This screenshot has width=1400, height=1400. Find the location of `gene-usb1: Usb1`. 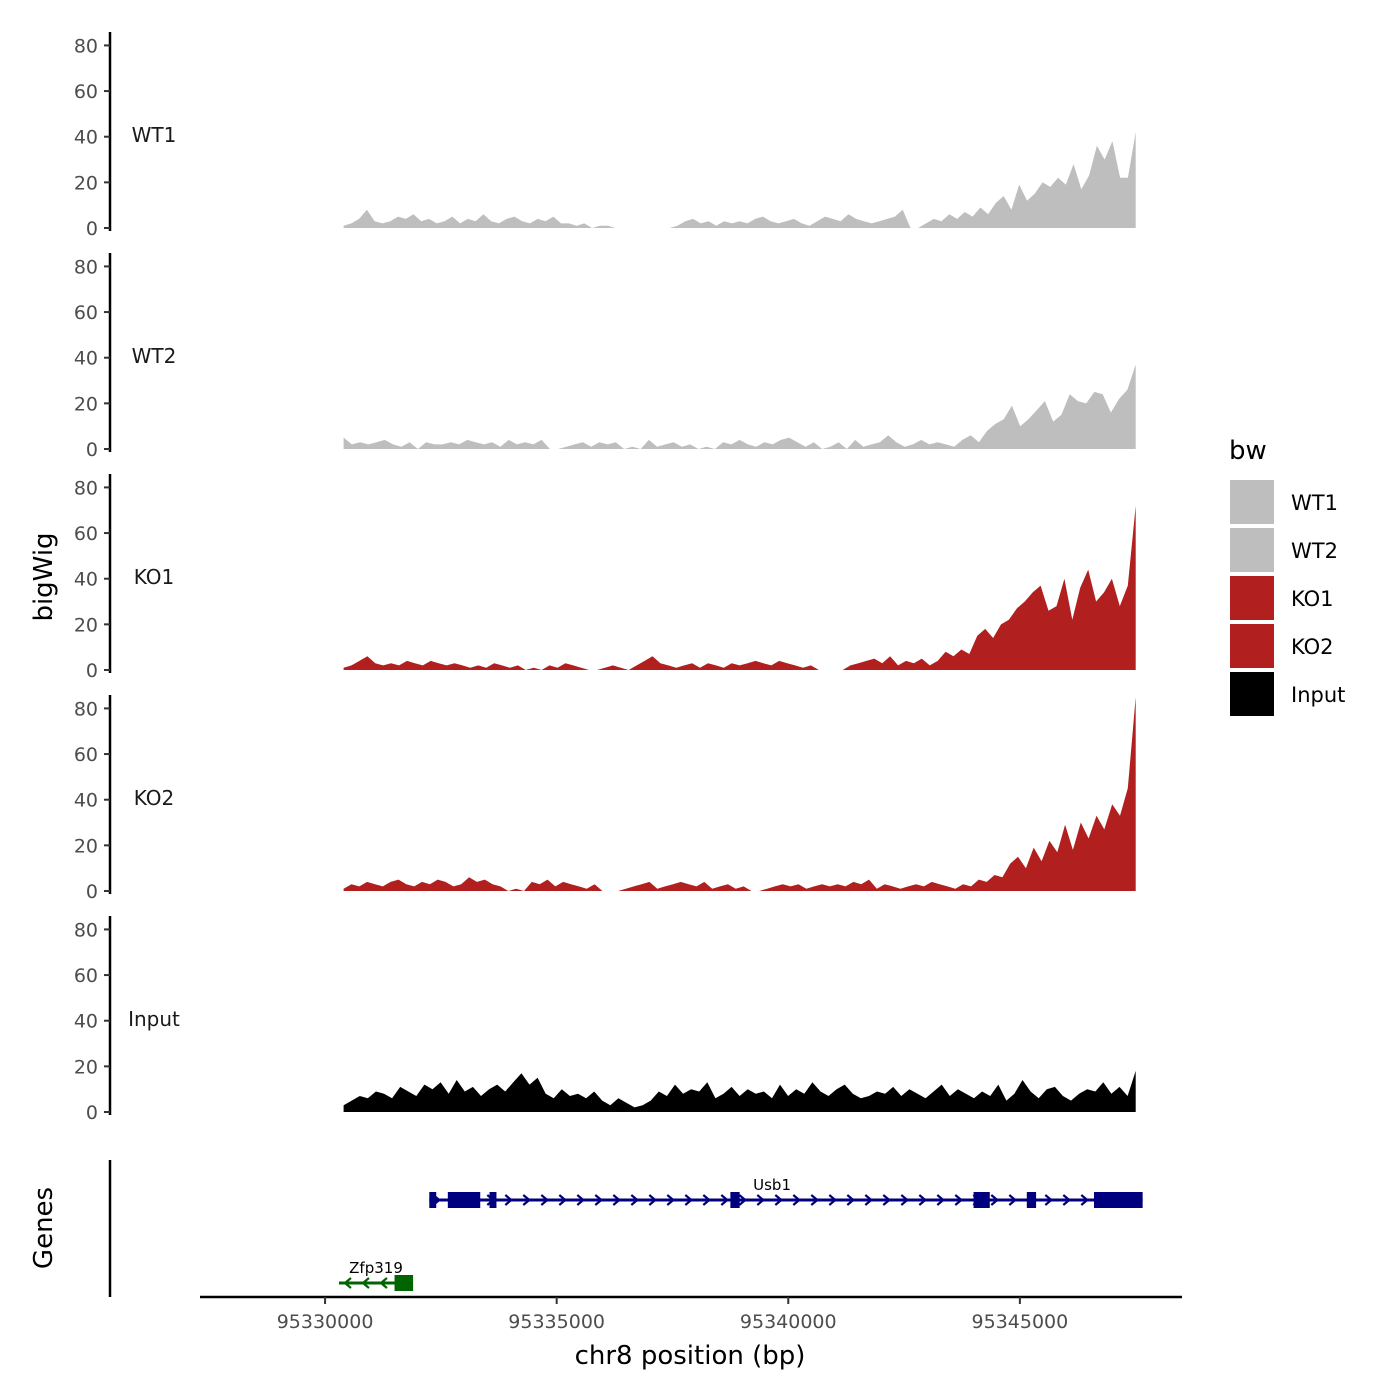

gene-usb1: Usb1 is located at coordinates (786, 1192).